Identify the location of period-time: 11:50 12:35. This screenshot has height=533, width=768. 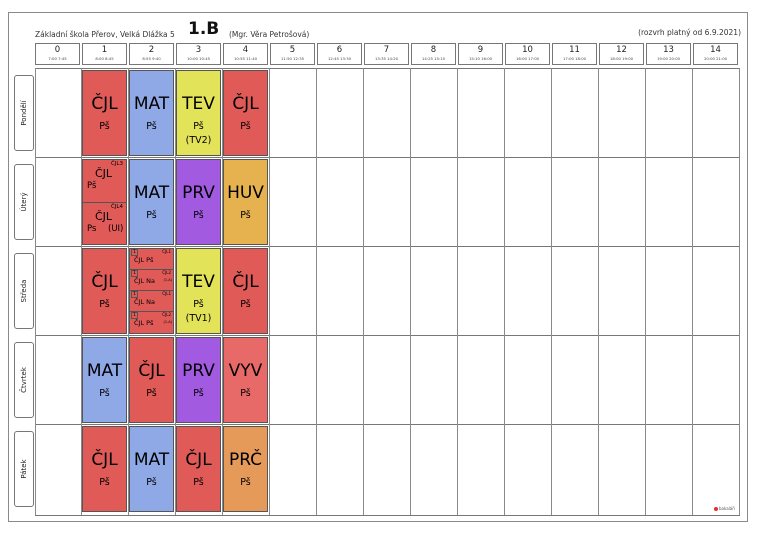
(292, 58).